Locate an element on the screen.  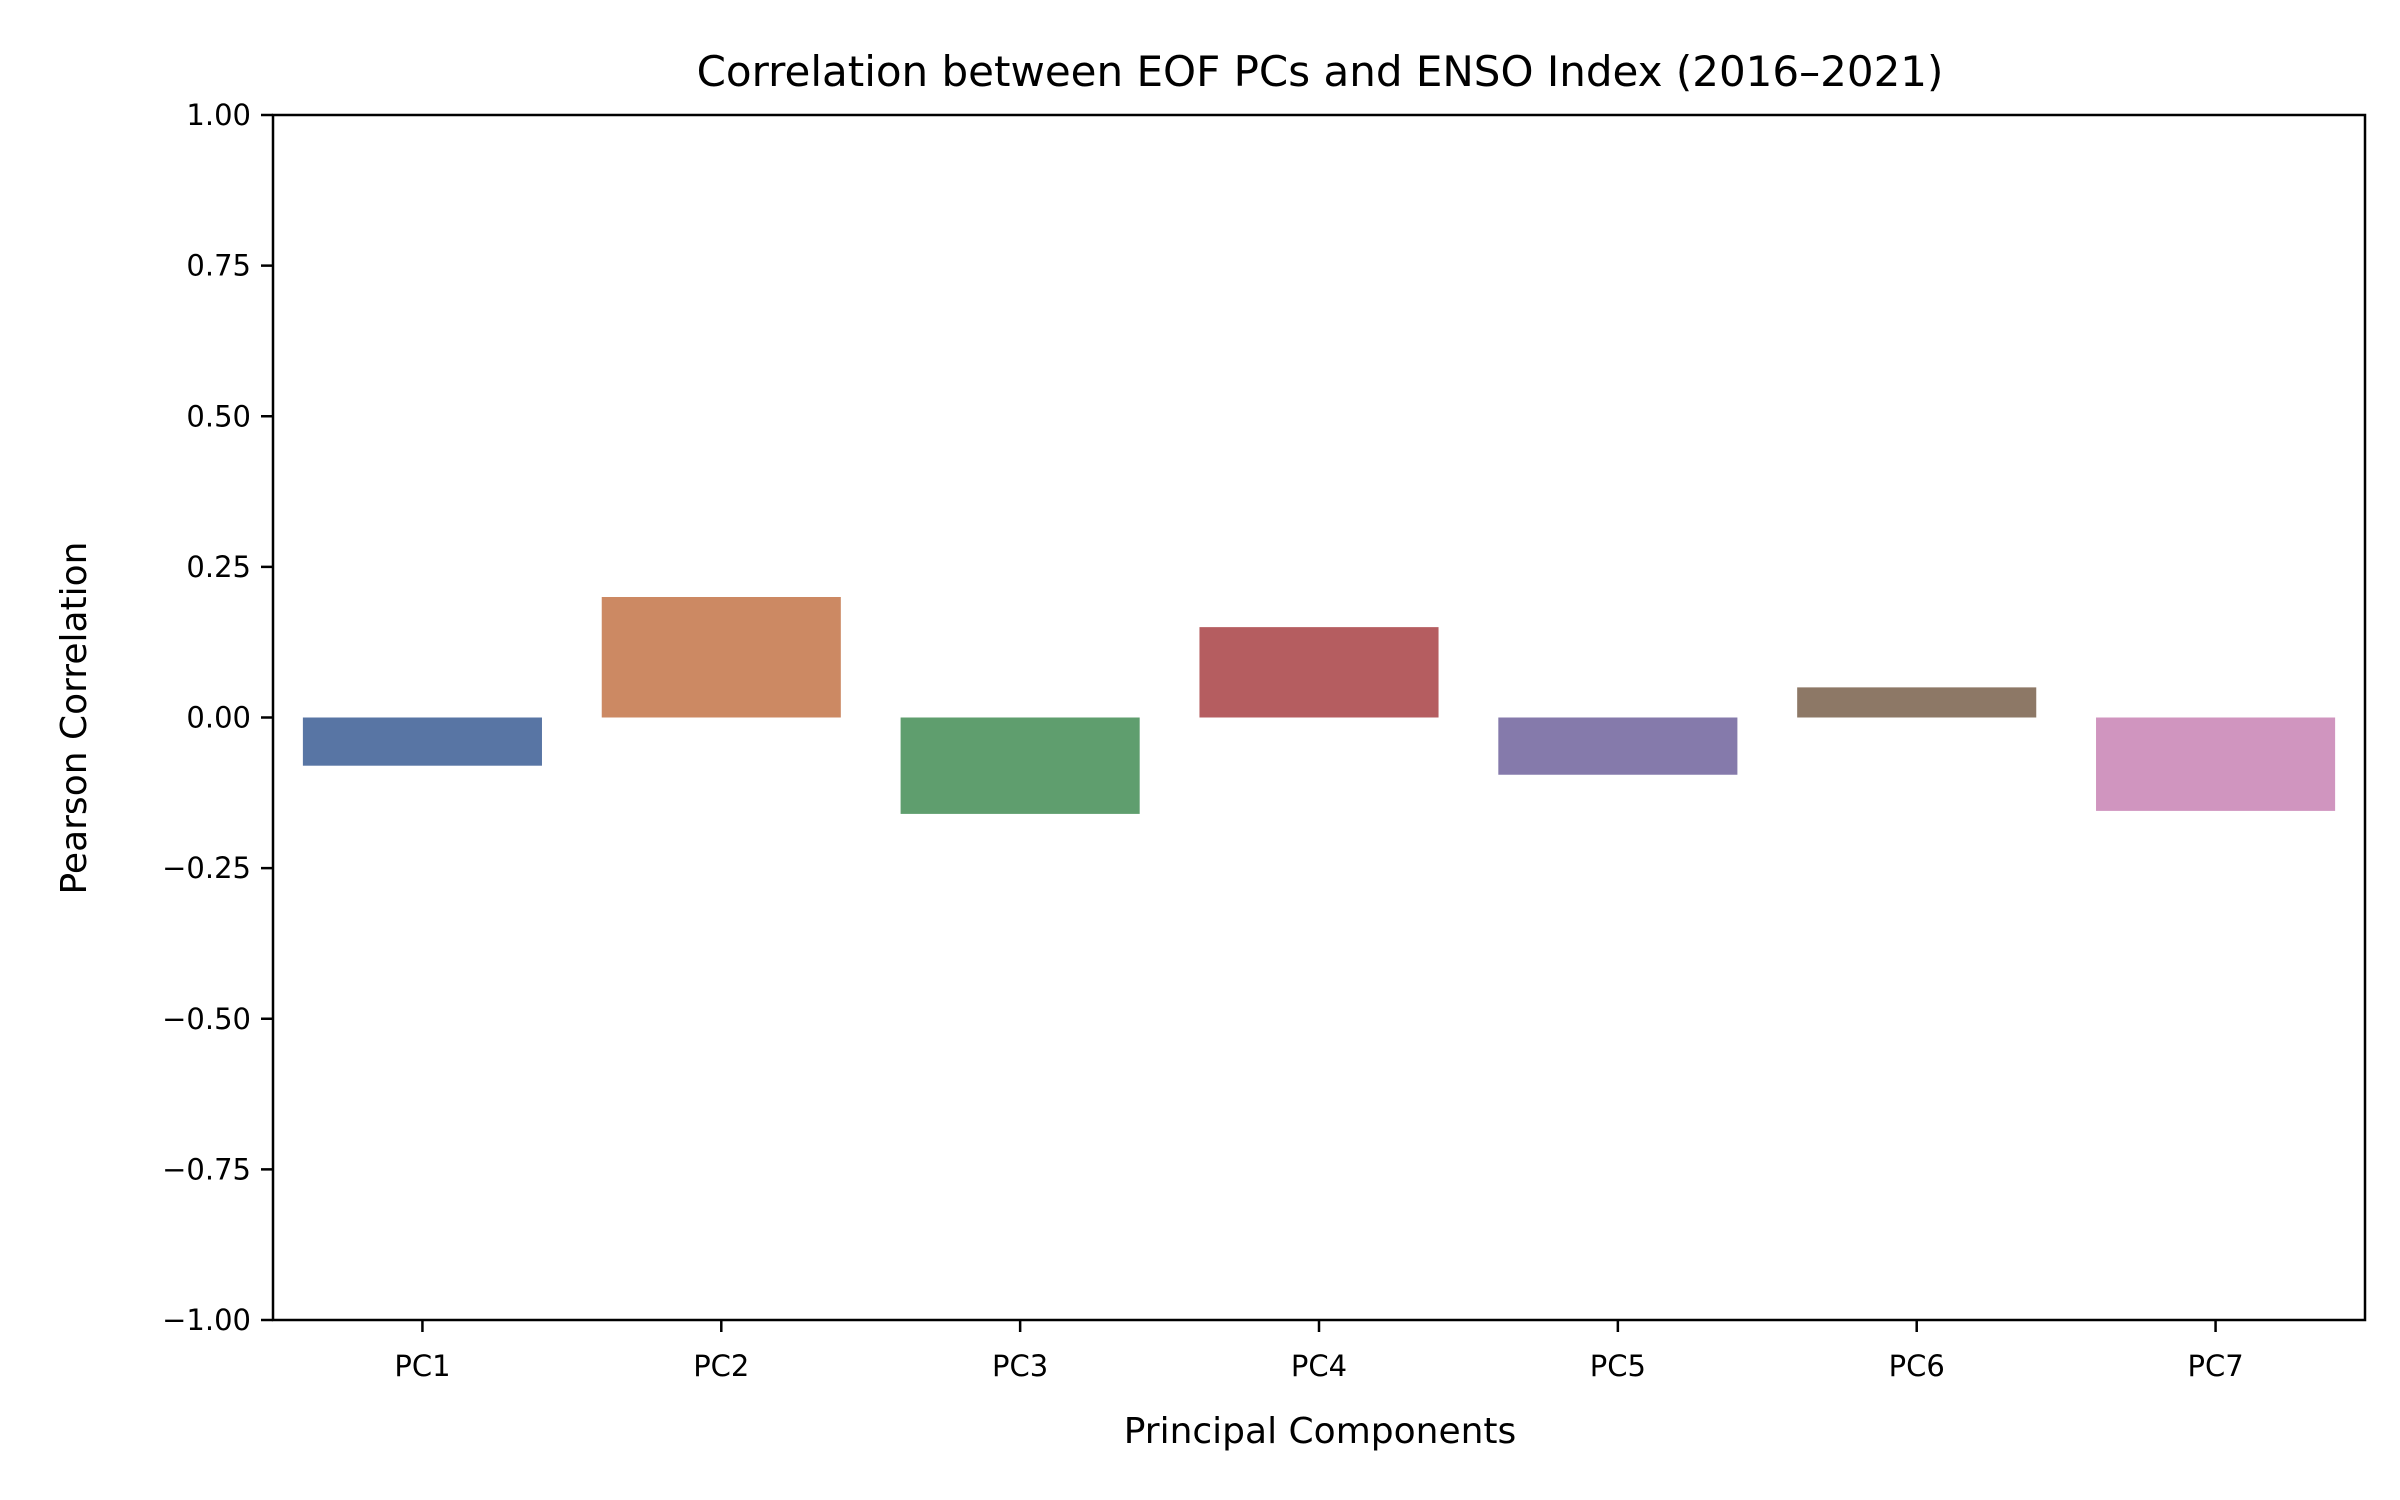
y-tick-label: 1.00 is located at coordinates (218, 115).